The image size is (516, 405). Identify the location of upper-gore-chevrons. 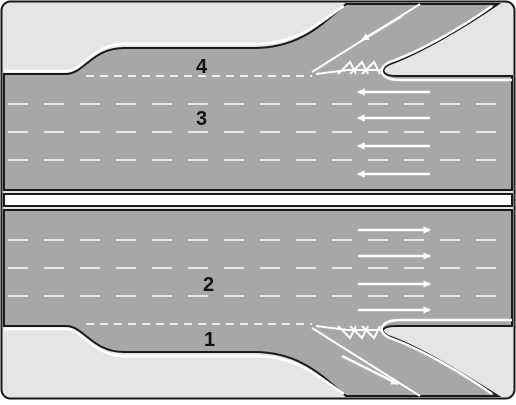
(348, 67).